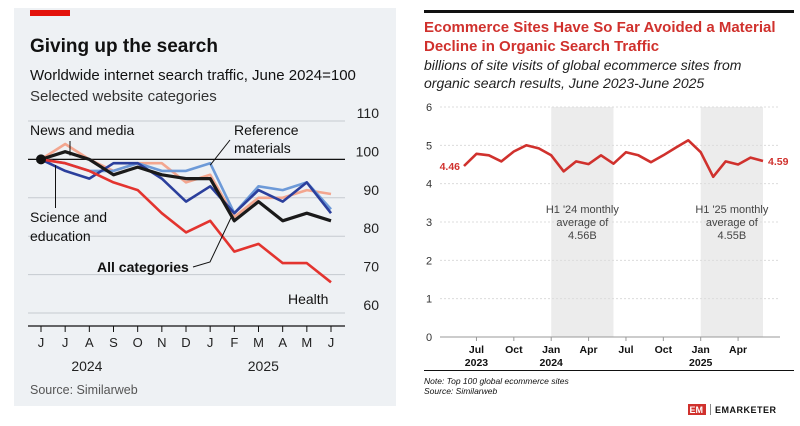 The height and width of the screenshot is (426, 800). Describe the element at coordinates (84, 390) in the screenshot. I see `left-source: Source: Similarweb` at that location.